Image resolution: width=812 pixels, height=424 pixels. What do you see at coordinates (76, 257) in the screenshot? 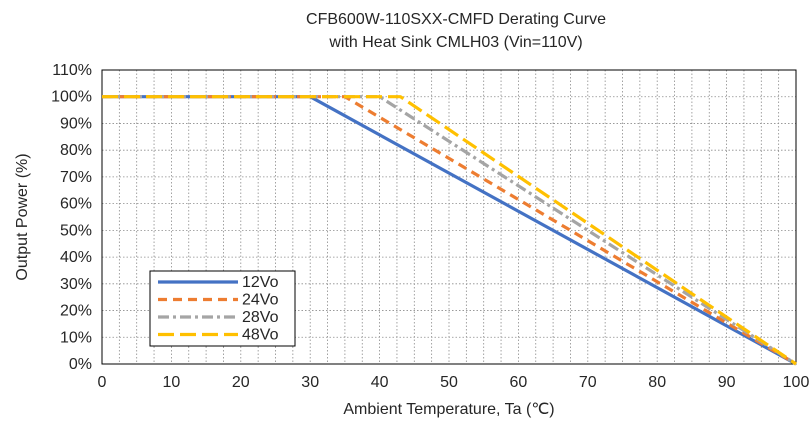
I see `y-tick-label: 40%` at bounding box center [76, 257].